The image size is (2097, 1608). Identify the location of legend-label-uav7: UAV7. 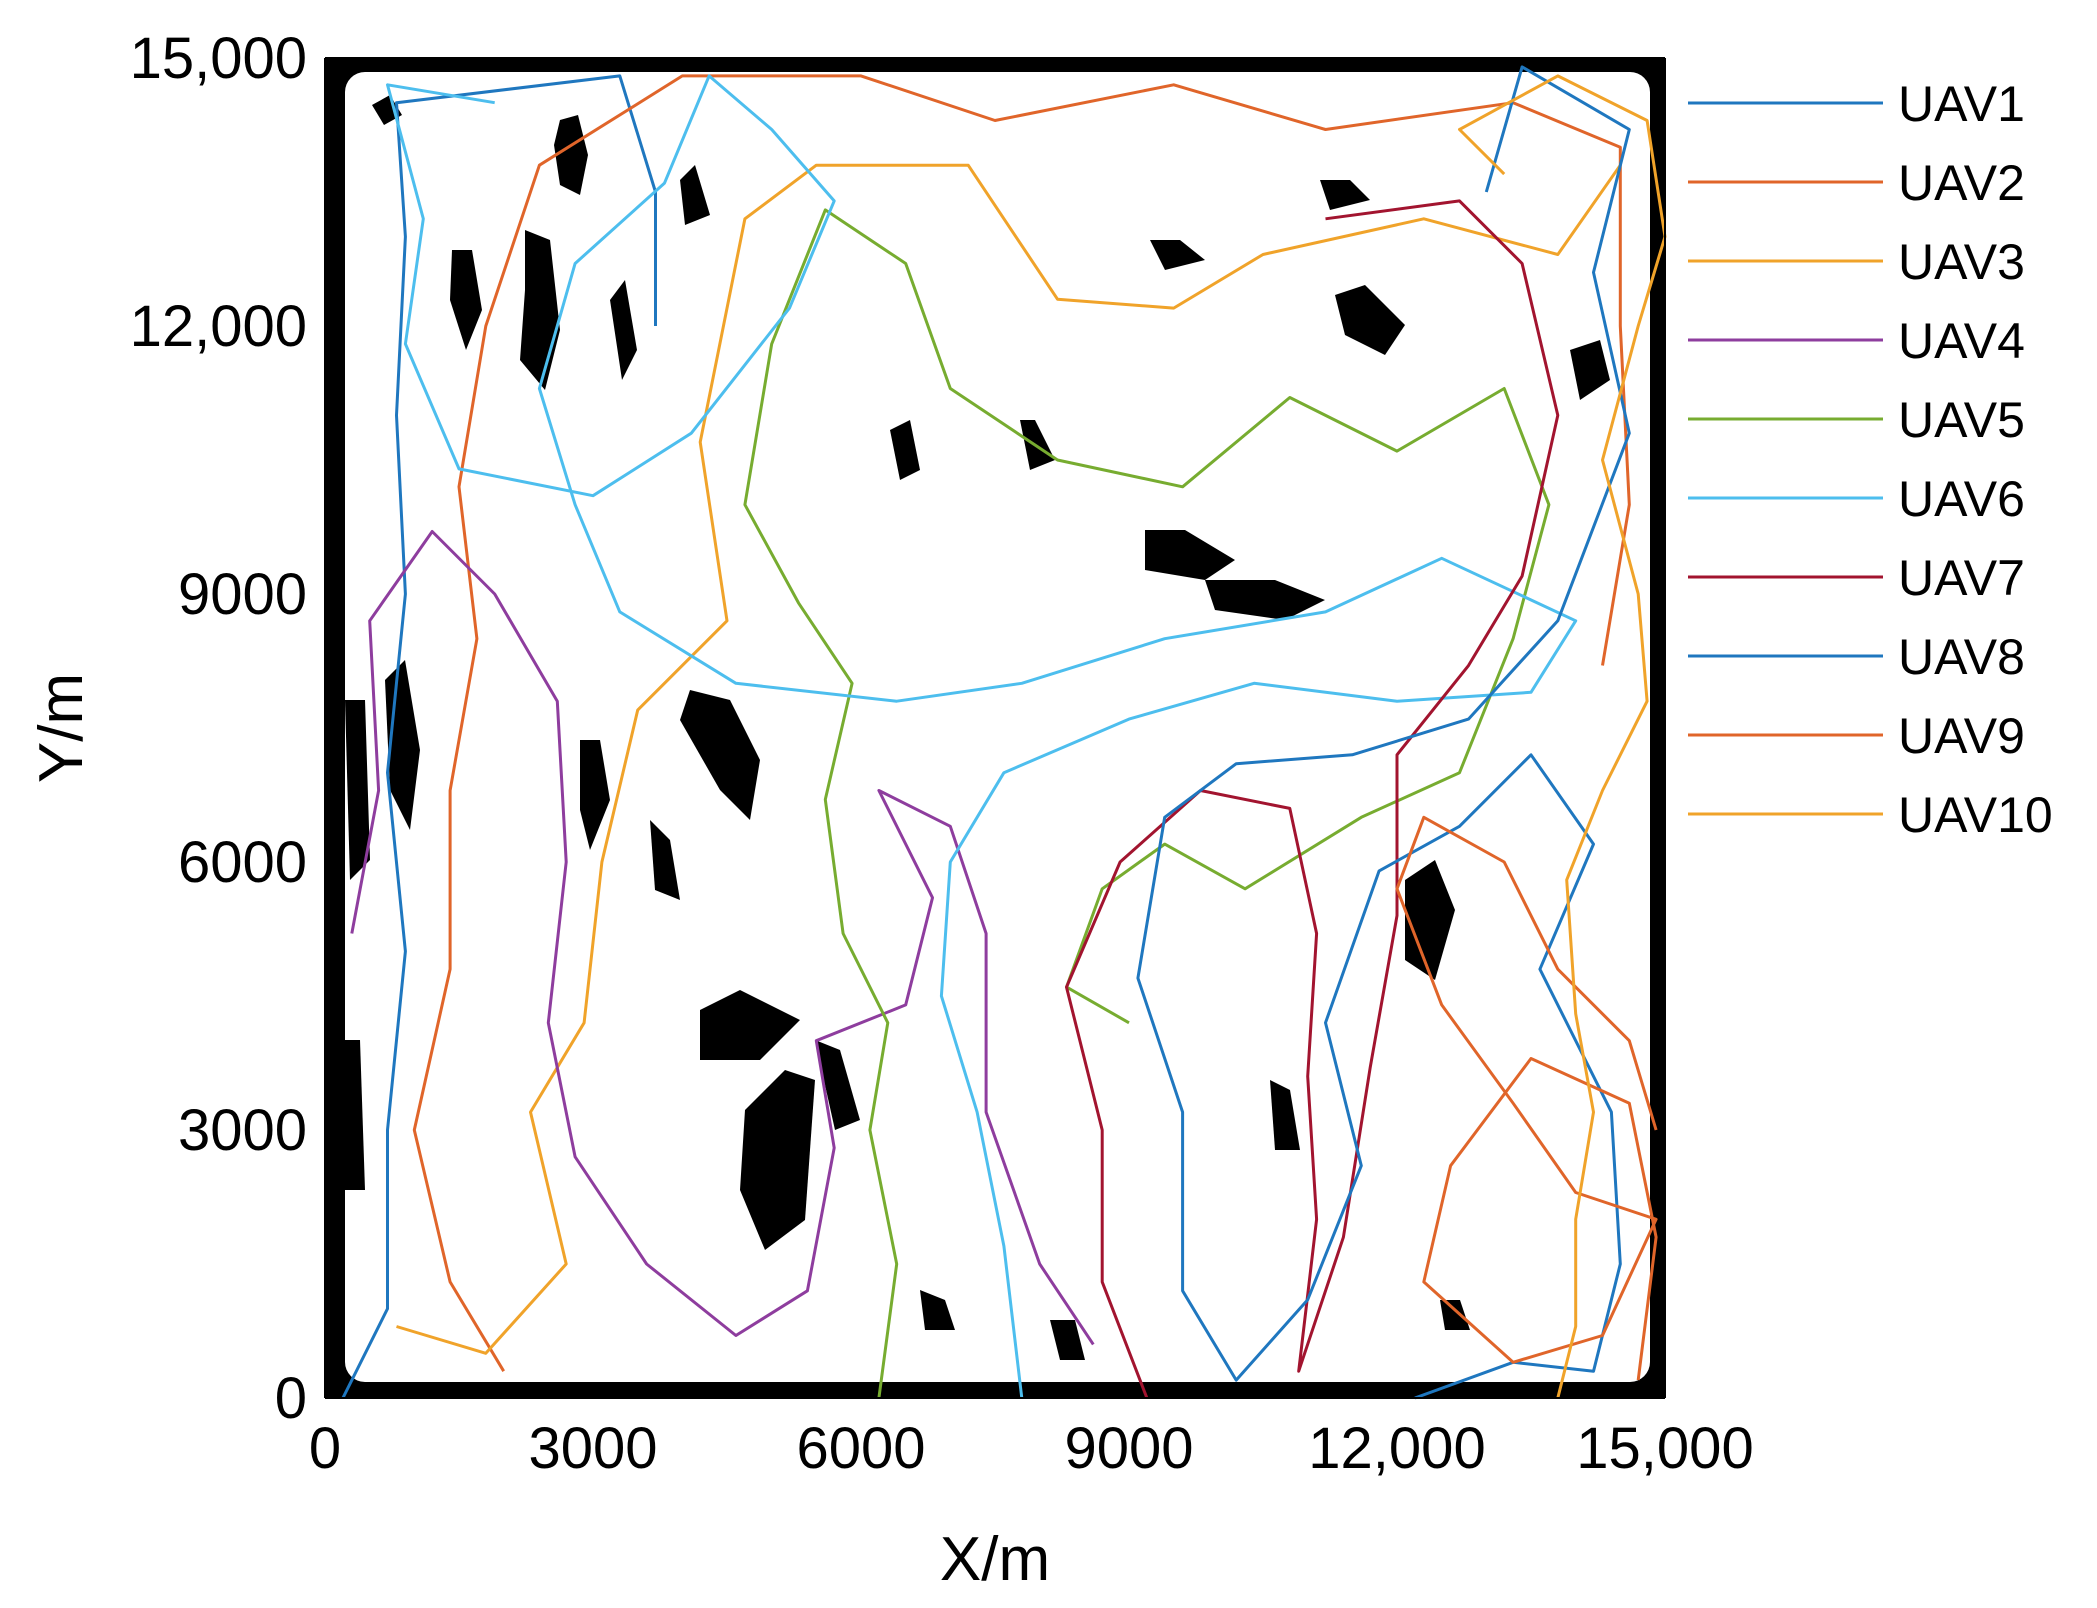
(1961, 578).